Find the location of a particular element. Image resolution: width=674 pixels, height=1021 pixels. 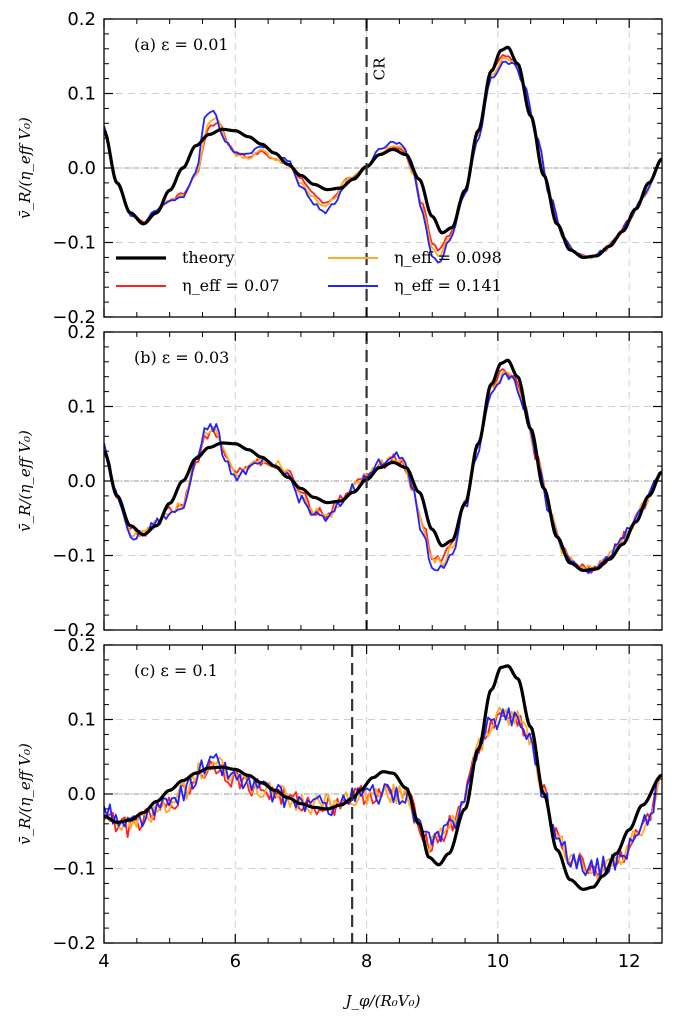

series-line-eta3 is located at coordinates (382, 793).